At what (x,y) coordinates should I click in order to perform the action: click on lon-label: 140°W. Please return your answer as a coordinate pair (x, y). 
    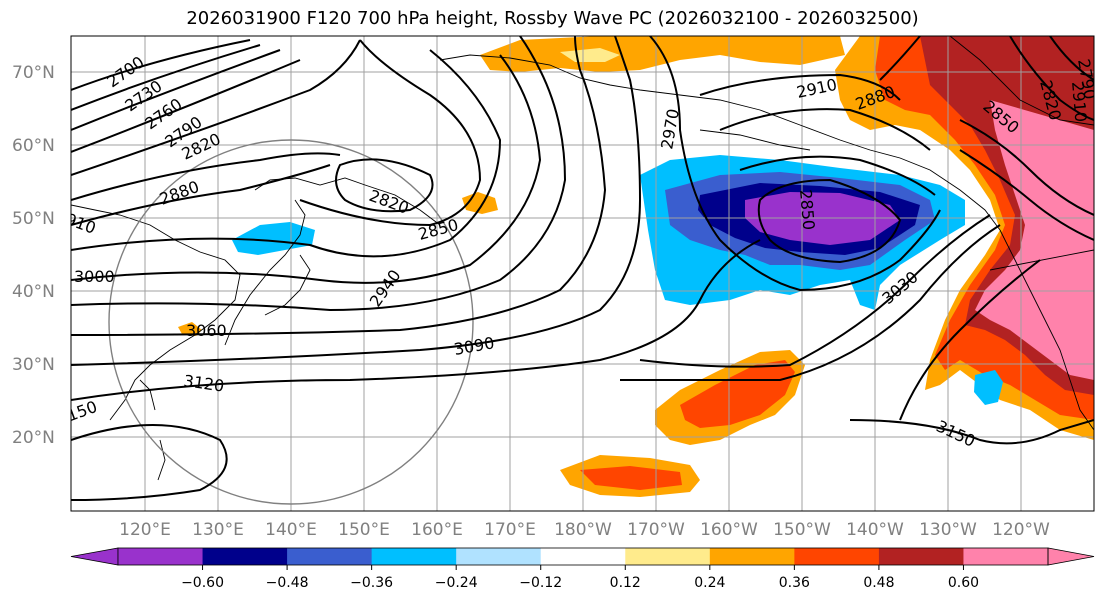
    Looking at the image, I should click on (875, 530).